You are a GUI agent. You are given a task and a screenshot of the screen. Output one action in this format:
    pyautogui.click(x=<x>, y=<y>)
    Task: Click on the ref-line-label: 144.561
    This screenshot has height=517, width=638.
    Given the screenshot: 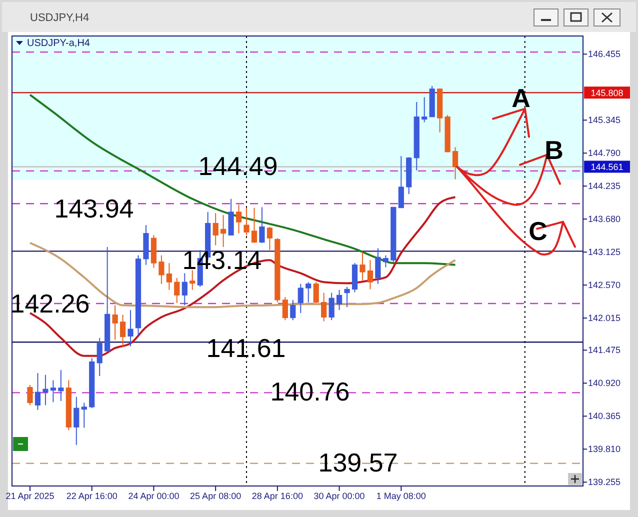 What is the action you would take?
    pyautogui.click(x=607, y=167)
    